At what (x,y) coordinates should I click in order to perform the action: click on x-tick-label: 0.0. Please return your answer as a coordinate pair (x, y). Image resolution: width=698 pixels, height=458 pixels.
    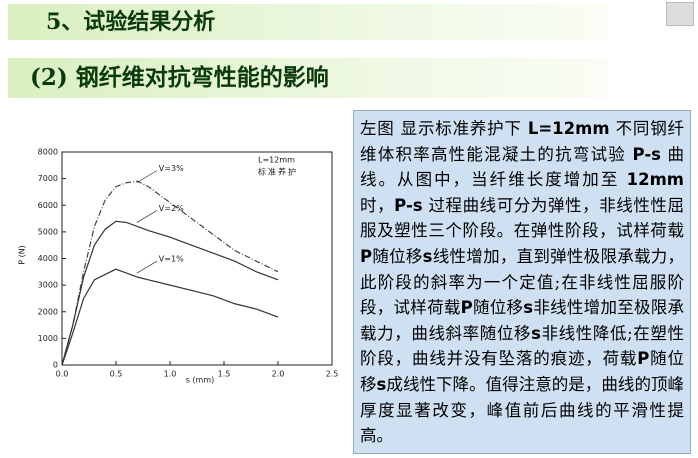
    Looking at the image, I should click on (62, 374).